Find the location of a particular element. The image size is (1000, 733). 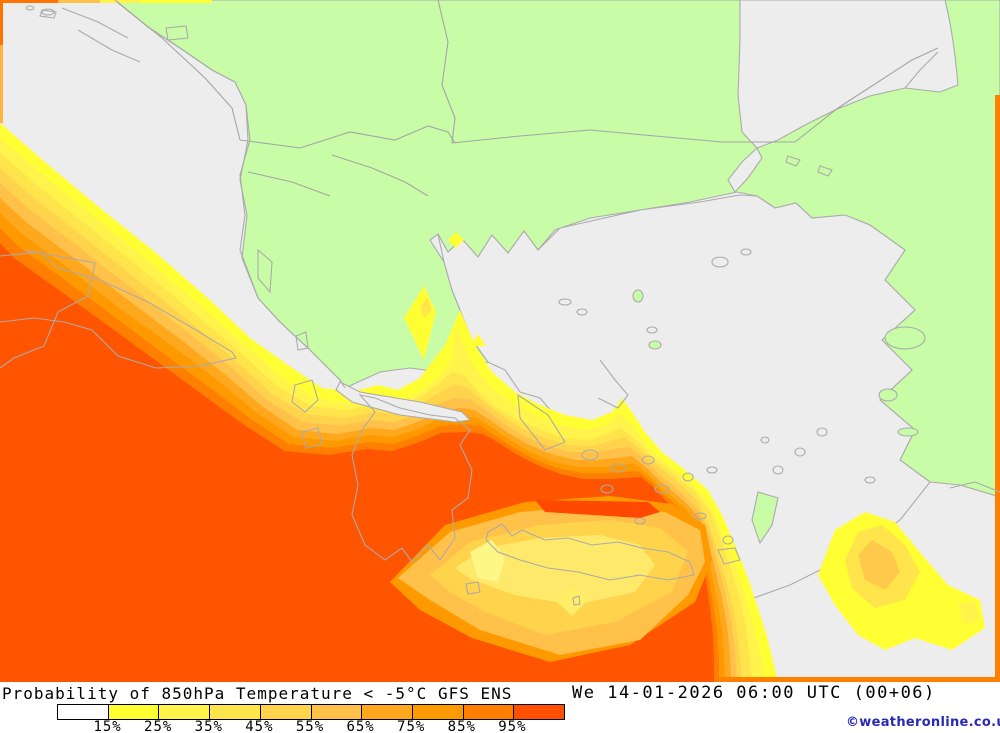

rhodes-island is located at coordinates (765, 518).